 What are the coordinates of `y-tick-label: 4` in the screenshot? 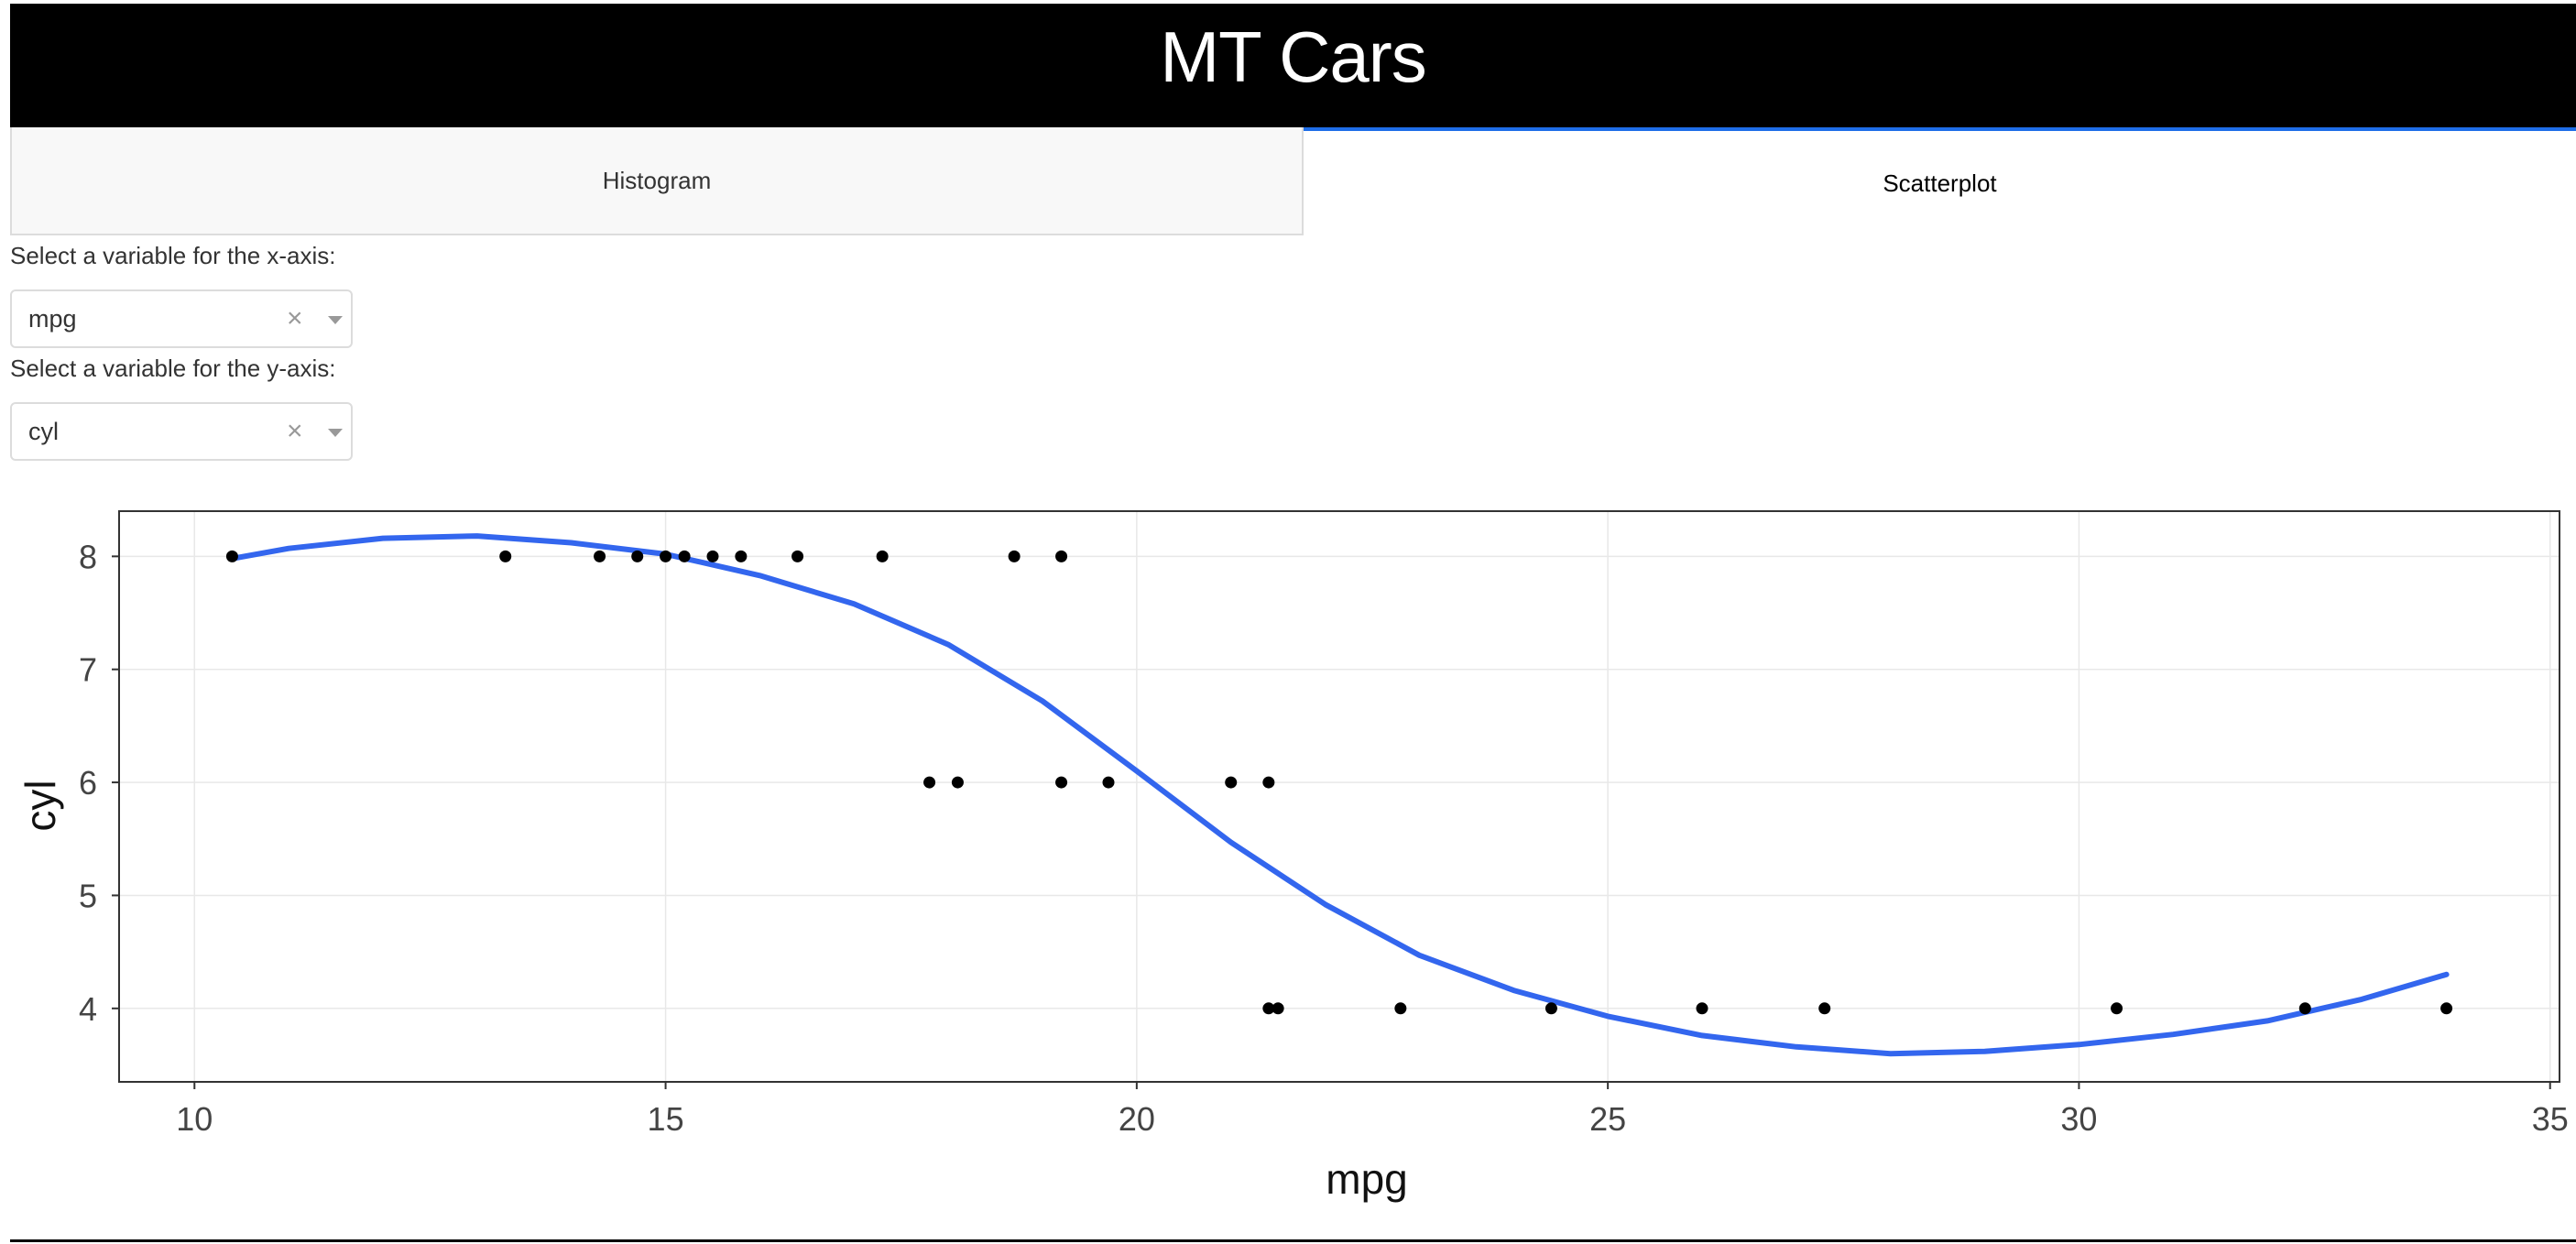 It's located at (88, 1009).